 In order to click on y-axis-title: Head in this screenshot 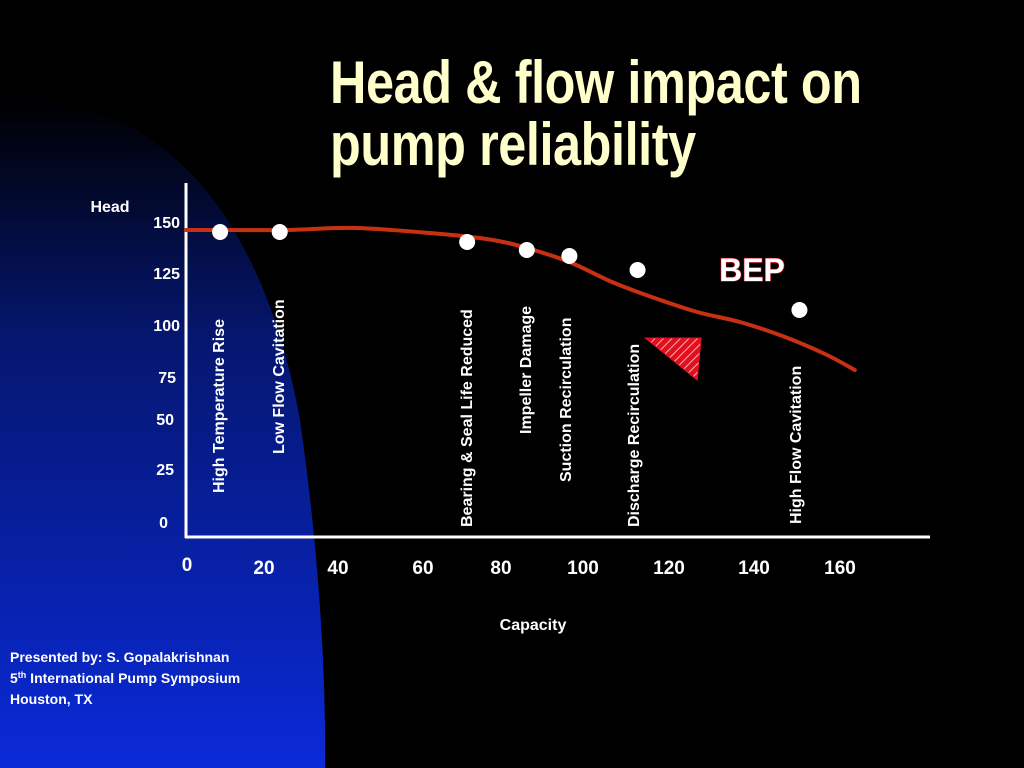, I will do `click(109, 207)`.